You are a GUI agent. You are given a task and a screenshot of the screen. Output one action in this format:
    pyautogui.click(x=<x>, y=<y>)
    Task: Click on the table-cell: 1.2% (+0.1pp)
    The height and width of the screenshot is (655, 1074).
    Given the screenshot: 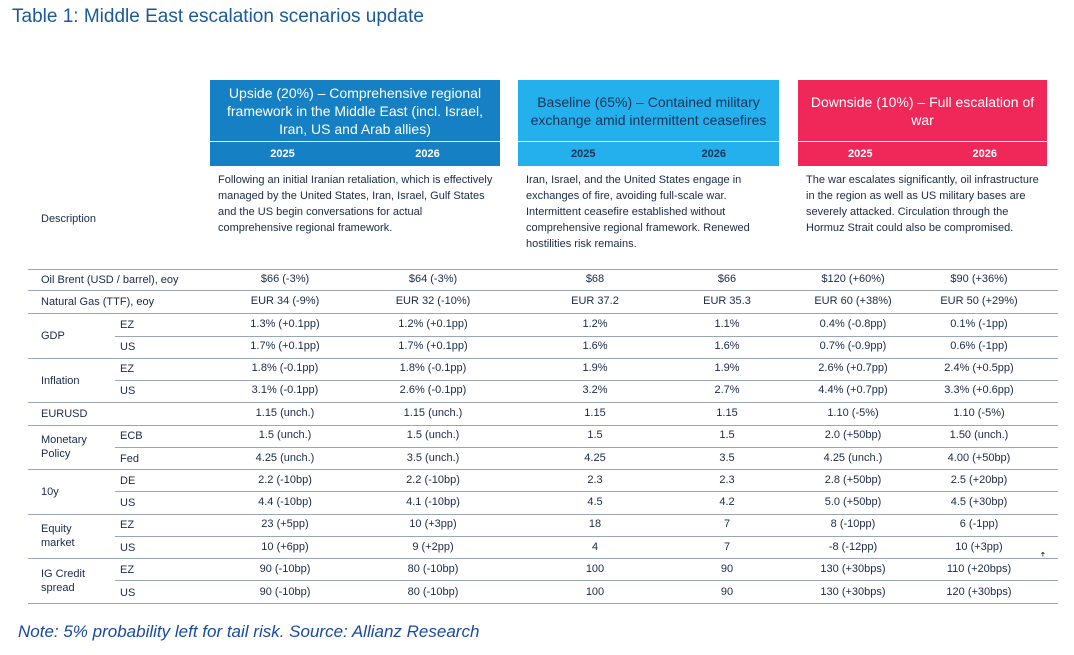 What is the action you would take?
    pyautogui.click(x=433, y=324)
    